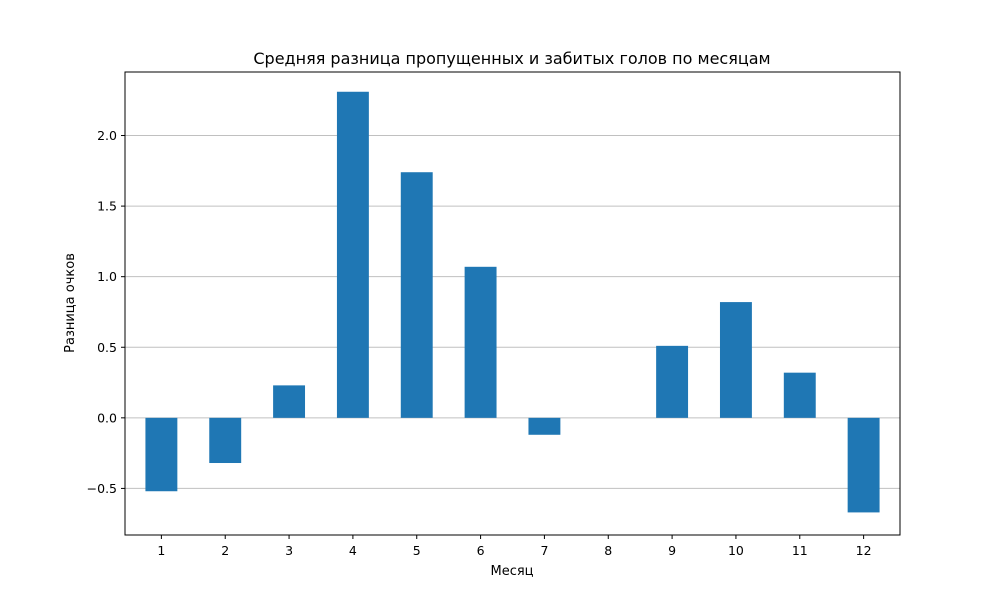  I want to click on x-tick-label: 7, so click(544, 550).